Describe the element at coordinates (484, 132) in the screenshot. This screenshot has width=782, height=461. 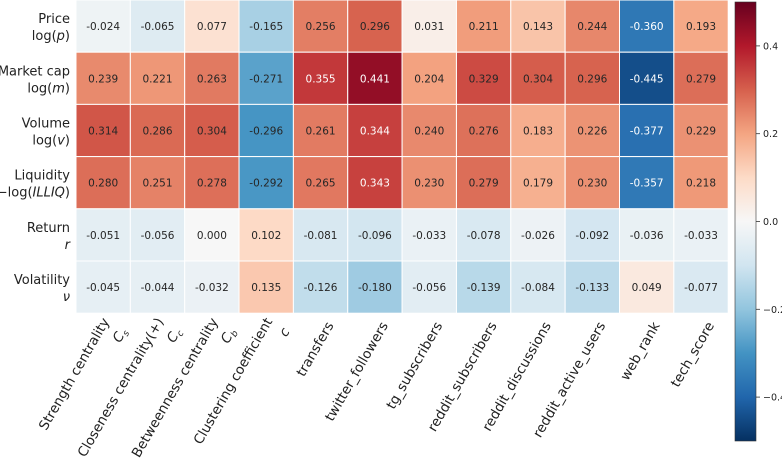
I see `cell-value-label: 0.276` at that location.